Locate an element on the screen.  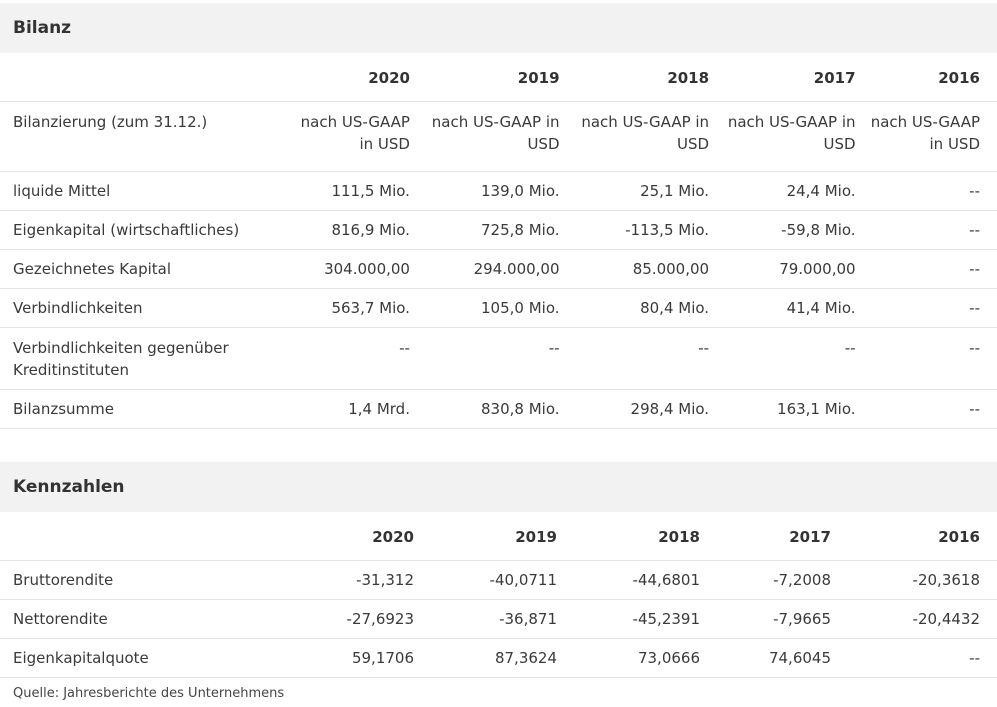
value-cell: 24,4 Mio. is located at coordinates (782, 191).